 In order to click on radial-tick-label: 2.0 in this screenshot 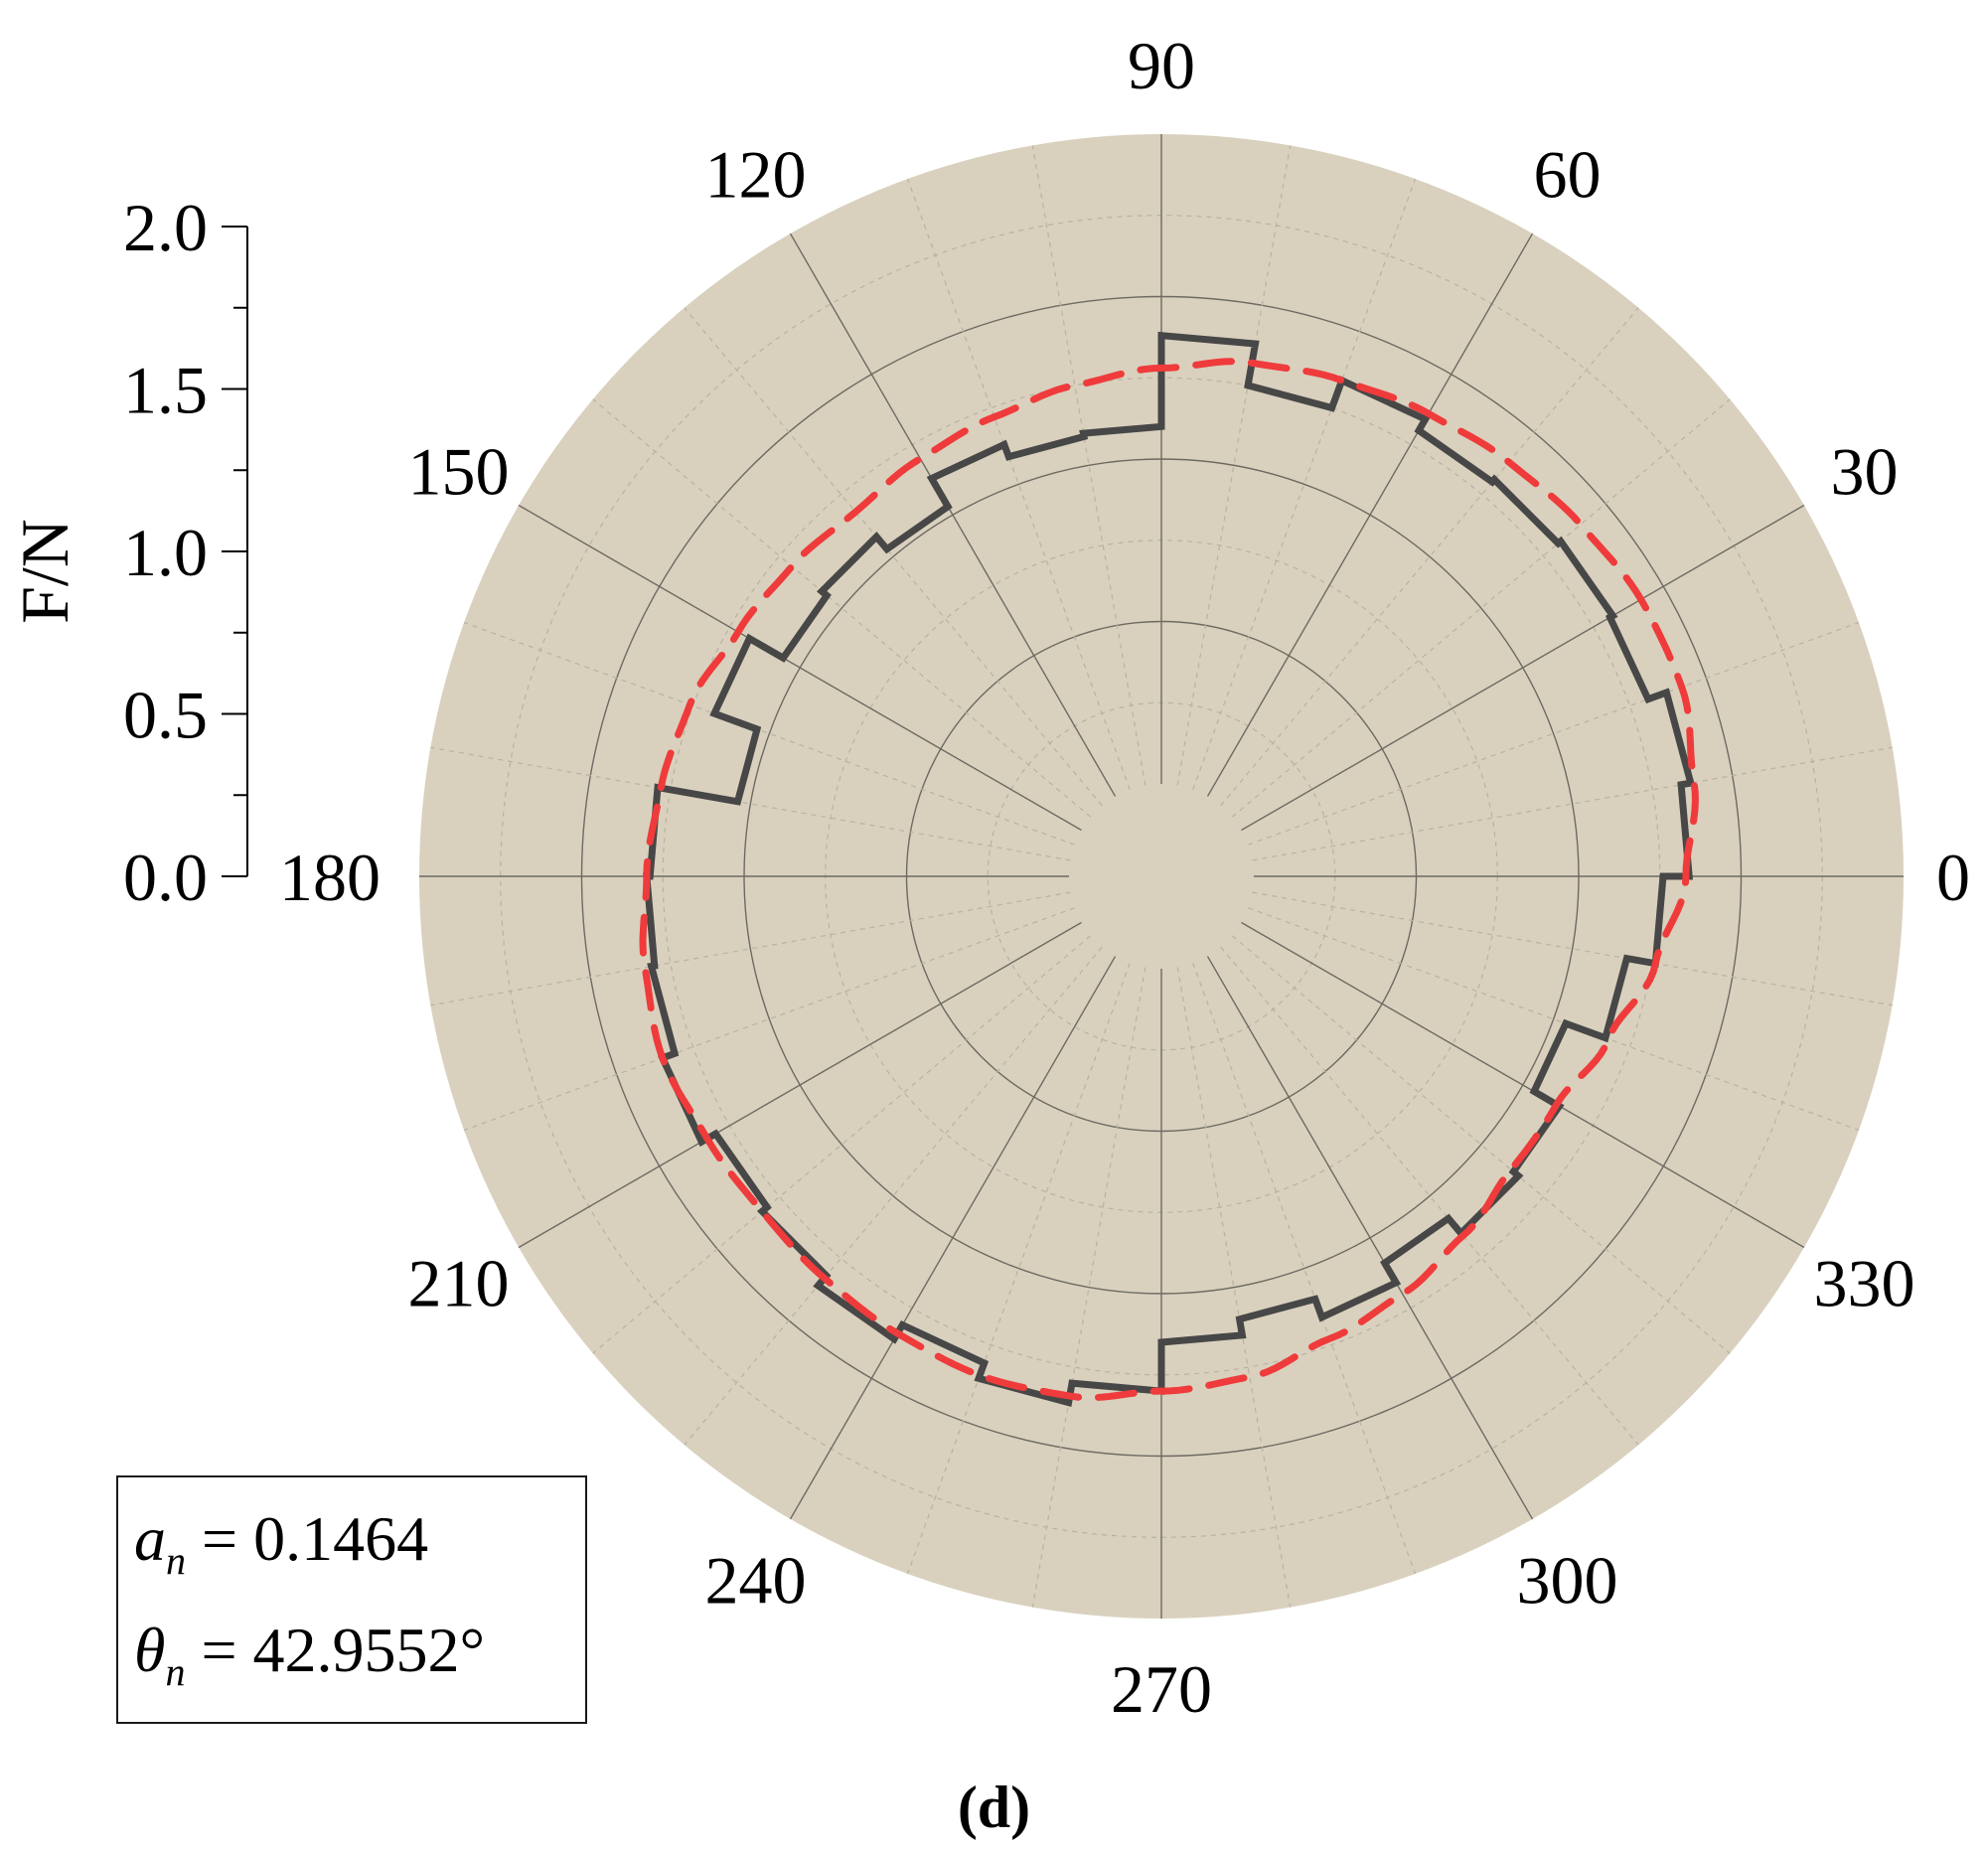, I will do `click(165, 227)`.